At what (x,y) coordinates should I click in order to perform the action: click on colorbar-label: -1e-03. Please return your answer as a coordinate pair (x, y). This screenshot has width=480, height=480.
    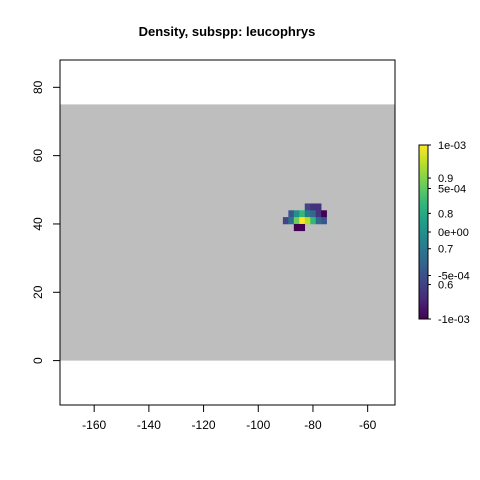
    Looking at the image, I should click on (454, 320).